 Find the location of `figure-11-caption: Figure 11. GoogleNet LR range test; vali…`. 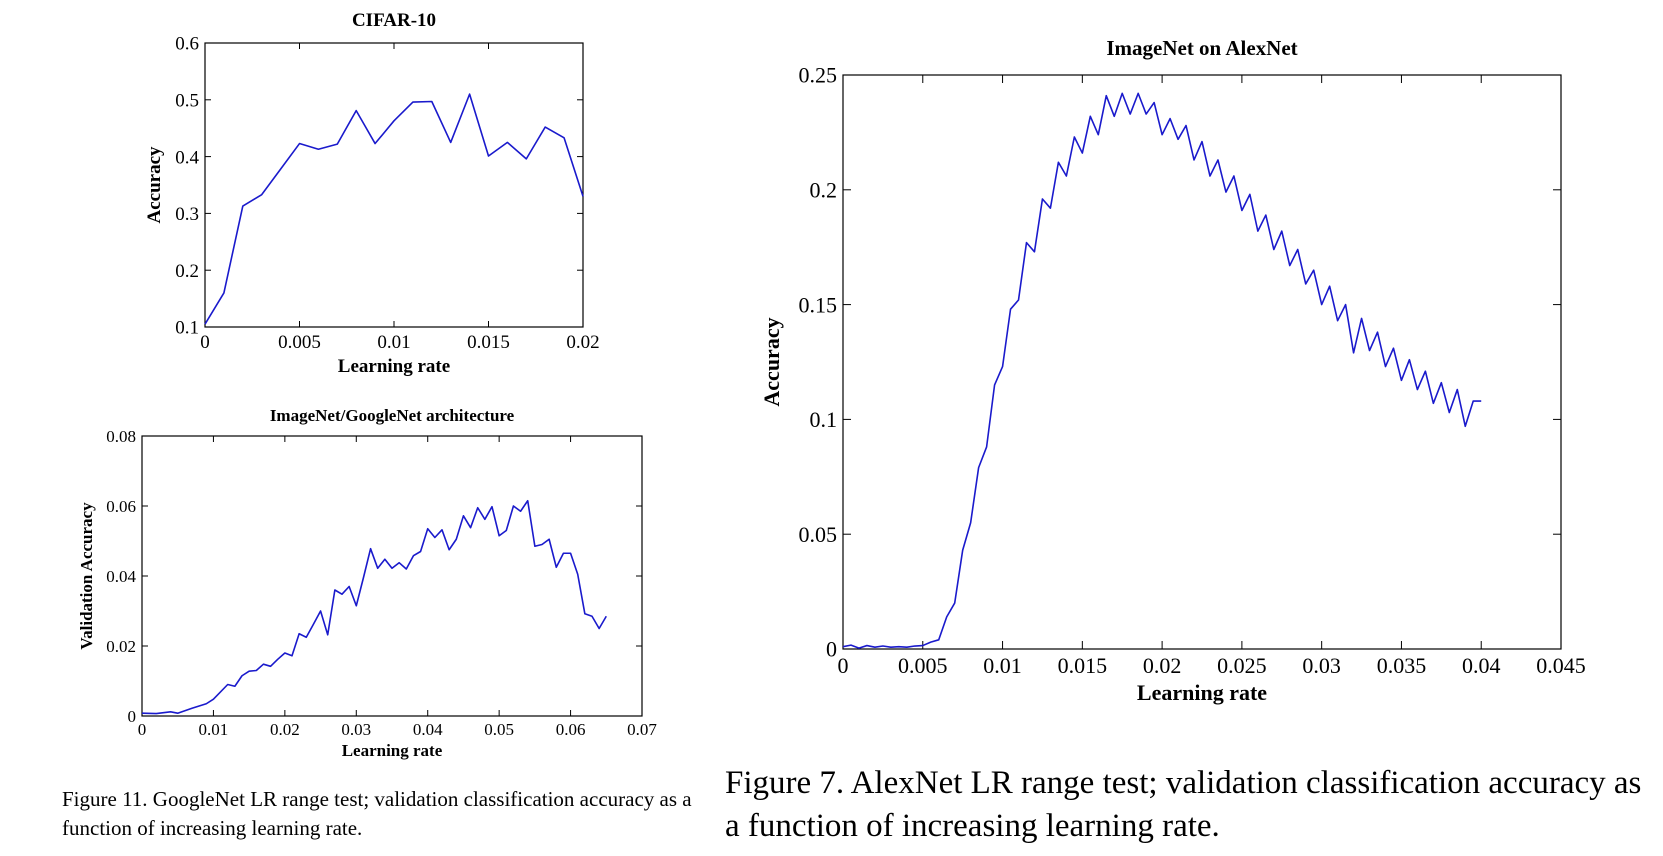

figure-11-caption: Figure 11. GoogleNet LR range test; vali… is located at coordinates (377, 813).